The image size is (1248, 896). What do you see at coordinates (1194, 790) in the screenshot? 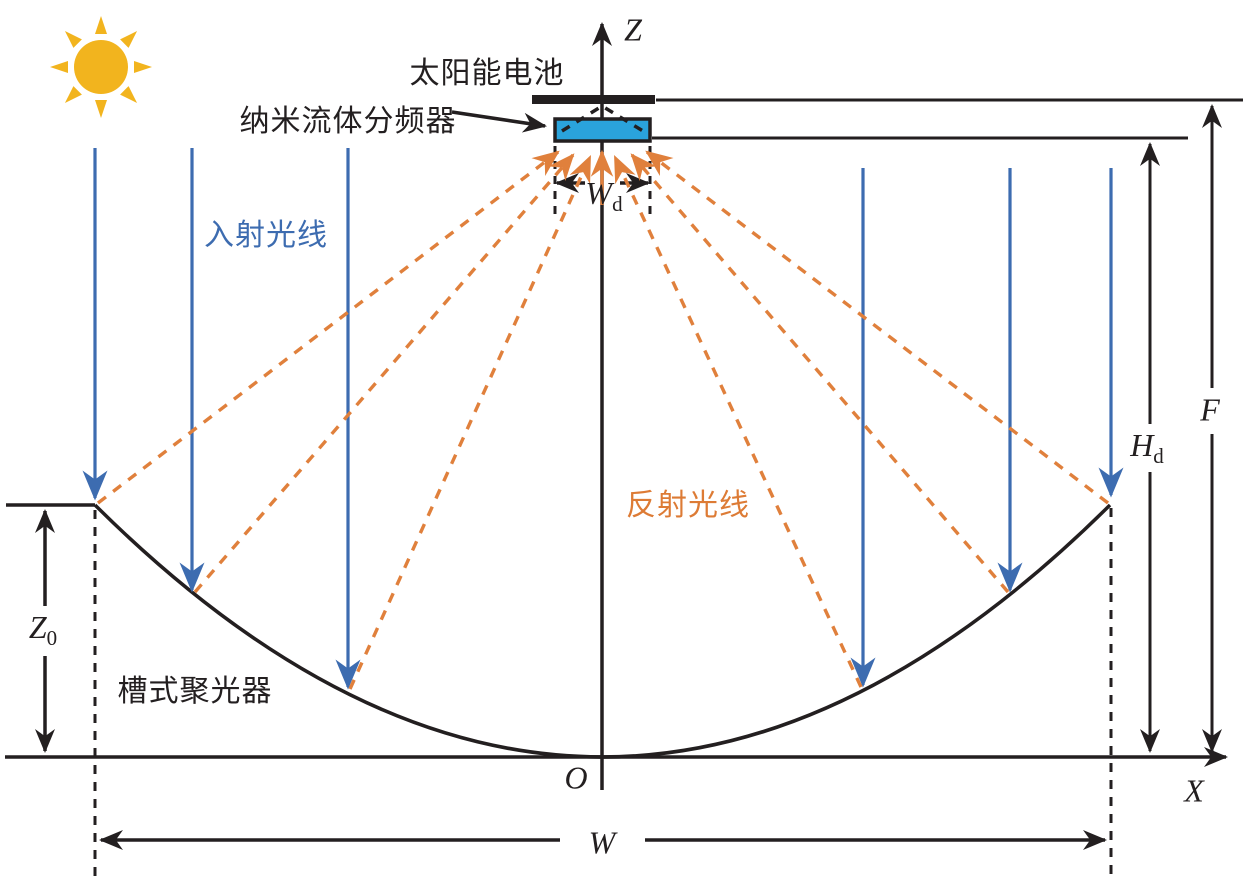
I see `x-axis-label: X` at bounding box center [1194, 790].